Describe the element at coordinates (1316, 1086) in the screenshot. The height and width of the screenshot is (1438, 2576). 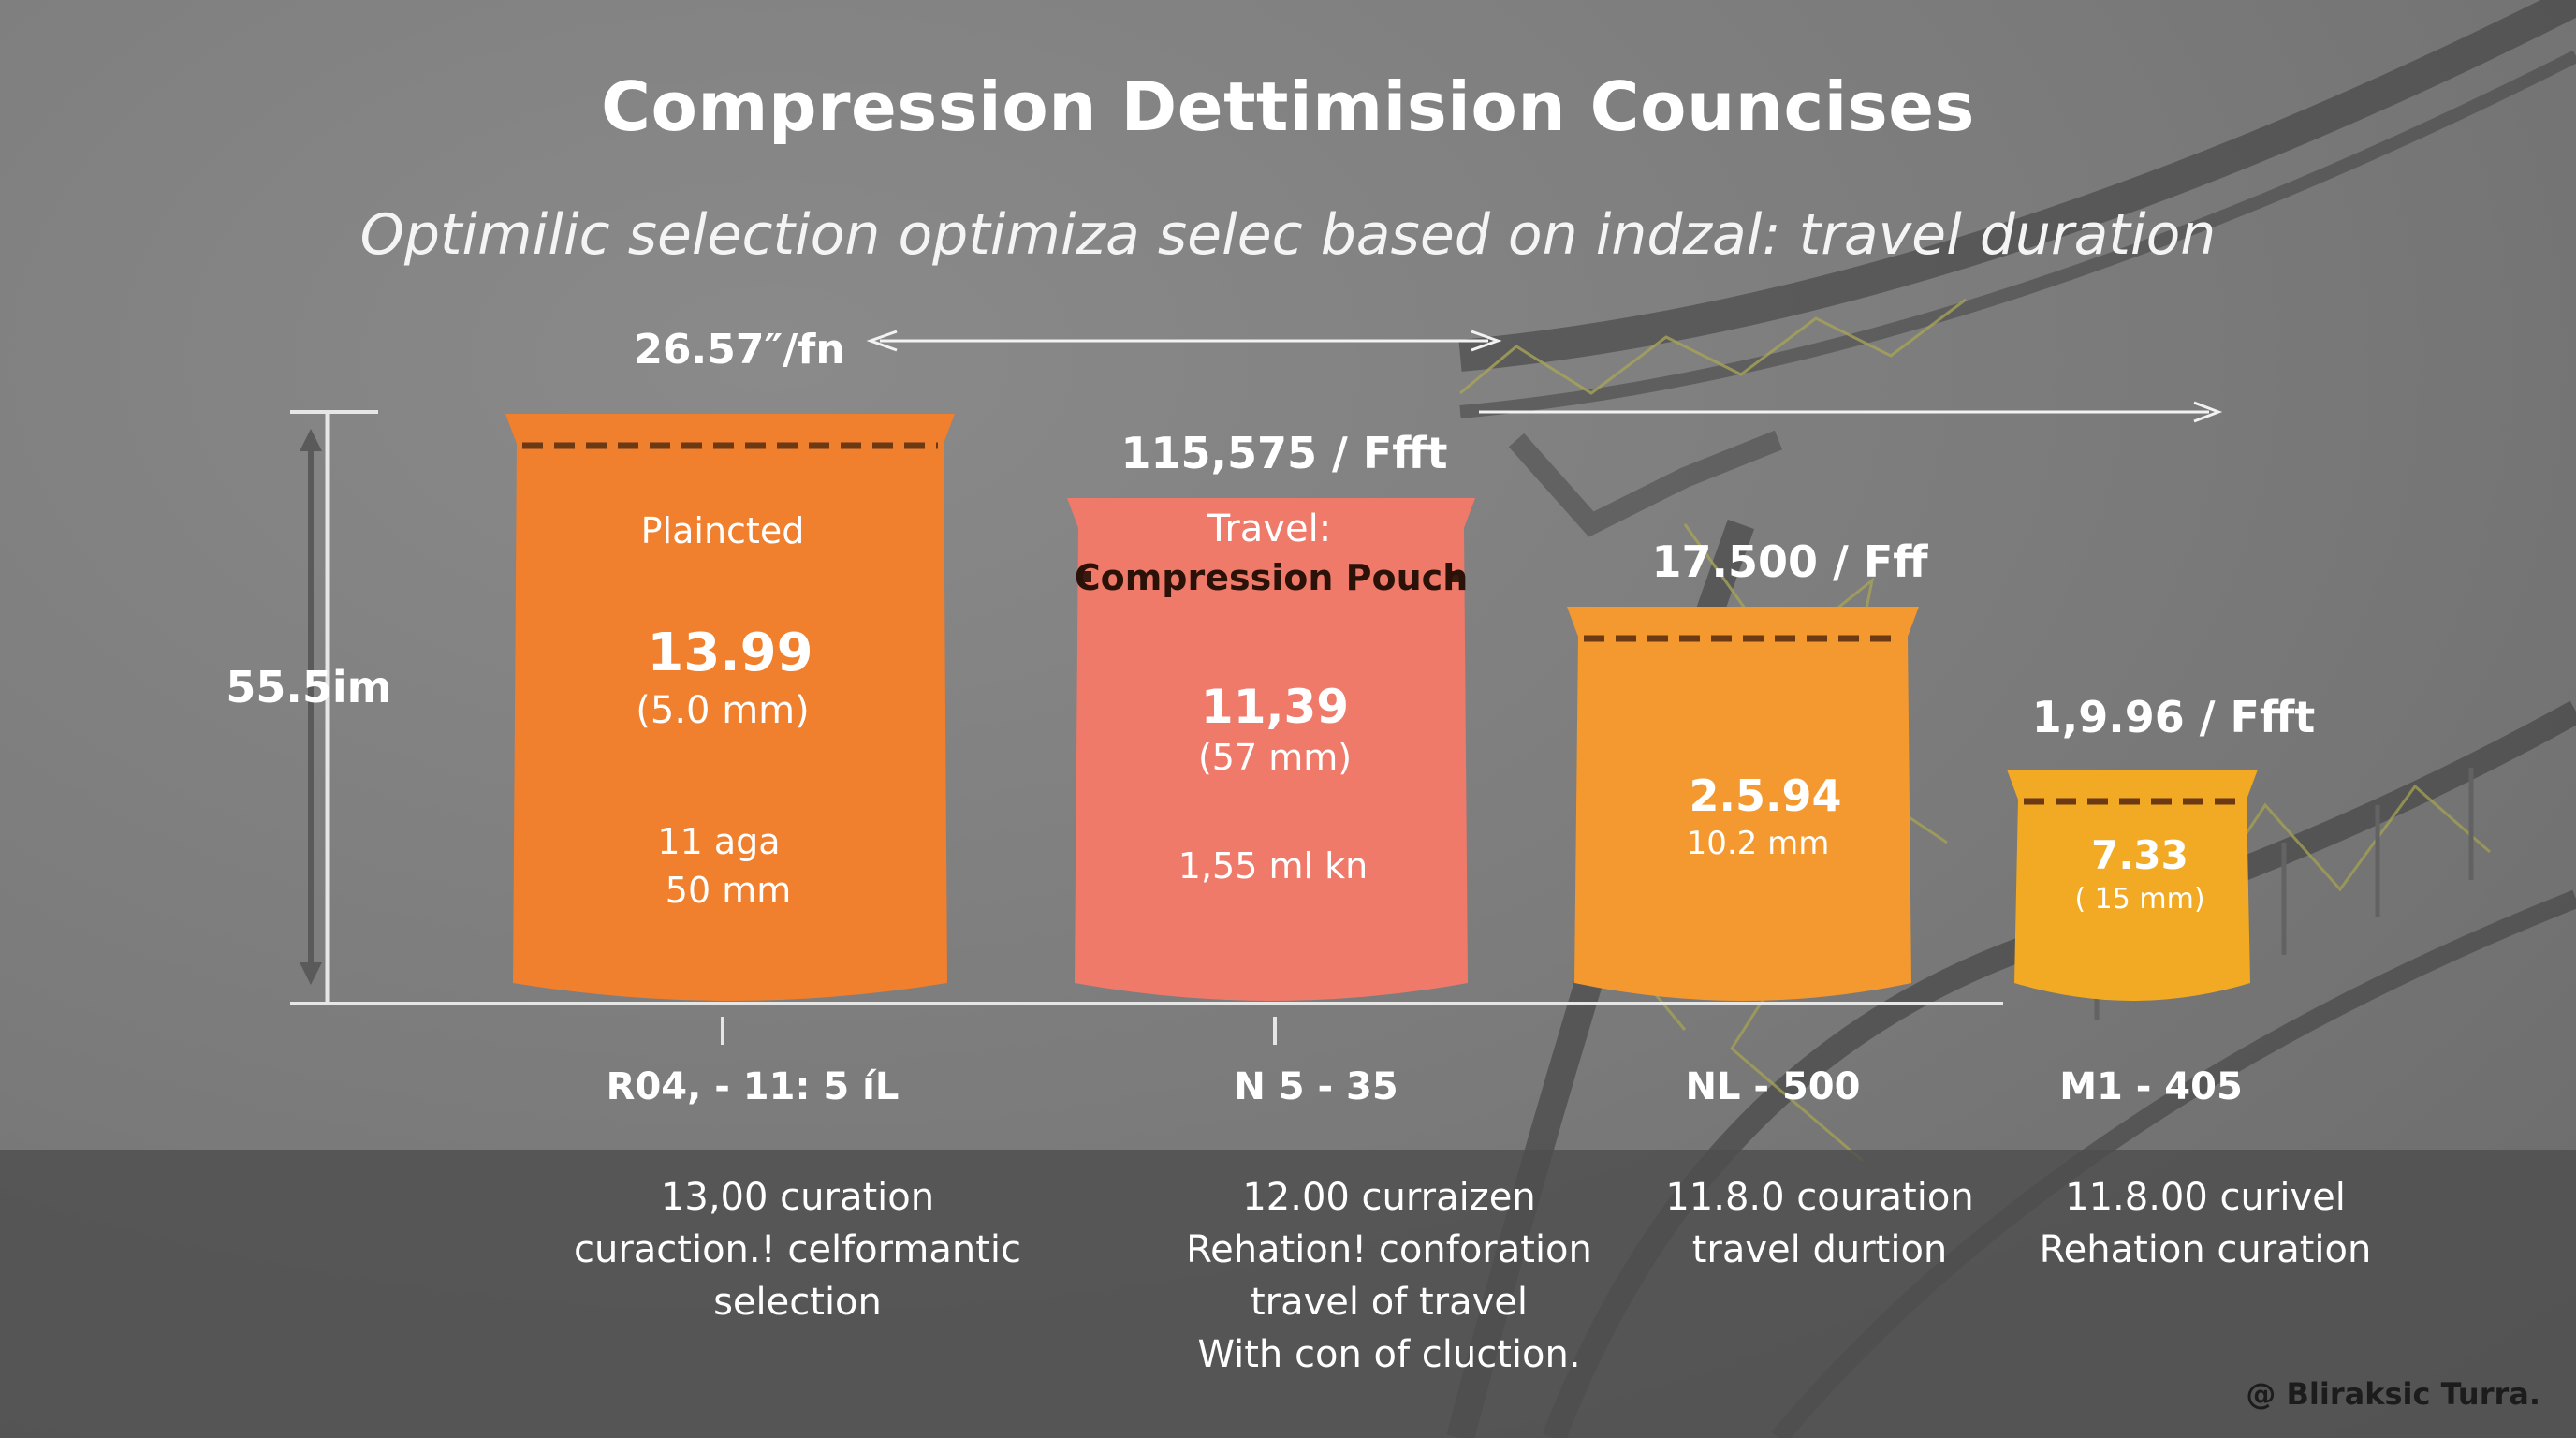
I see `x-tick-label-2: N 5 - 35` at that location.